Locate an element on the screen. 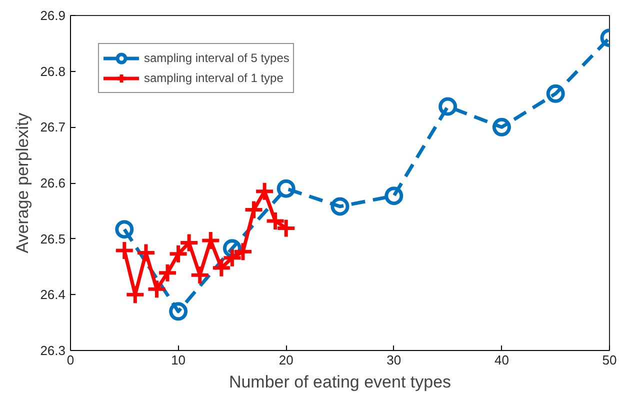  legend-label: sampling interval of 5 types is located at coordinates (217, 58).